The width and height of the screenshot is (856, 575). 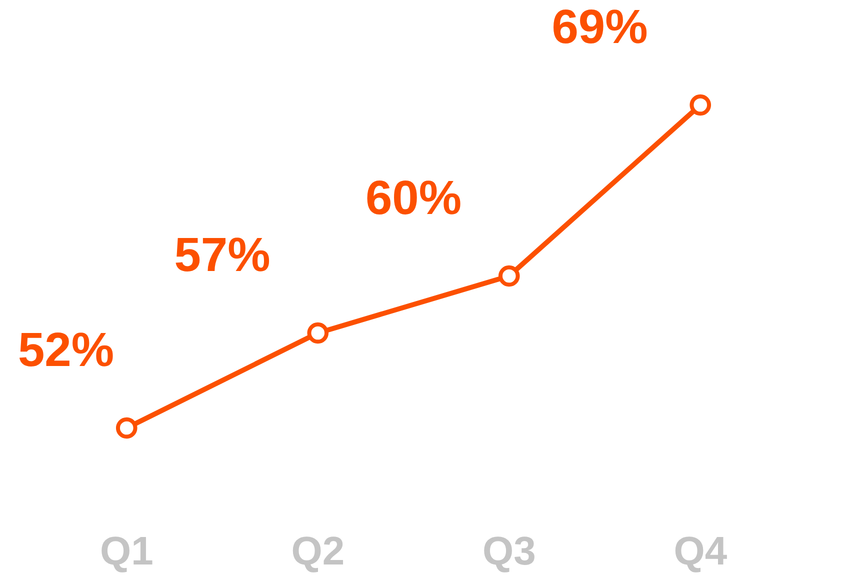 What do you see at coordinates (413, 198) in the screenshot?
I see `data-label: 60%` at bounding box center [413, 198].